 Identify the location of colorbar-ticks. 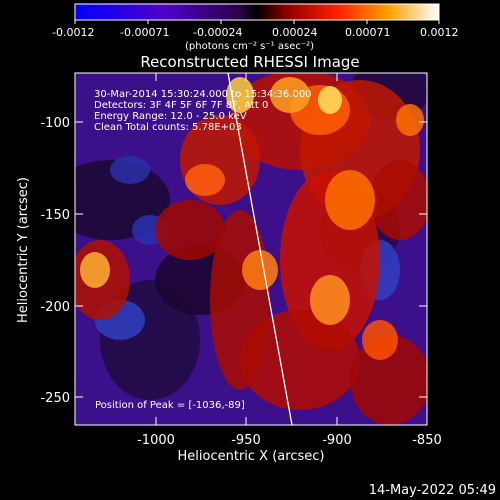
(257, 22).